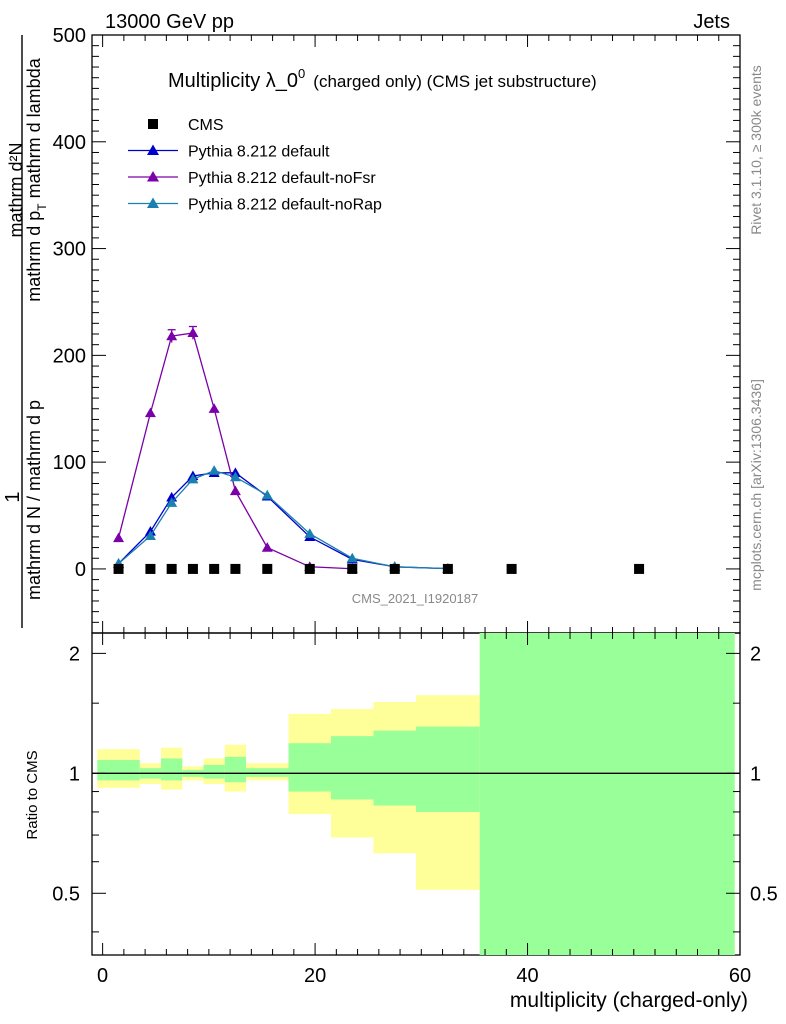  I want to click on y-tick-label: 100, so click(69, 463).